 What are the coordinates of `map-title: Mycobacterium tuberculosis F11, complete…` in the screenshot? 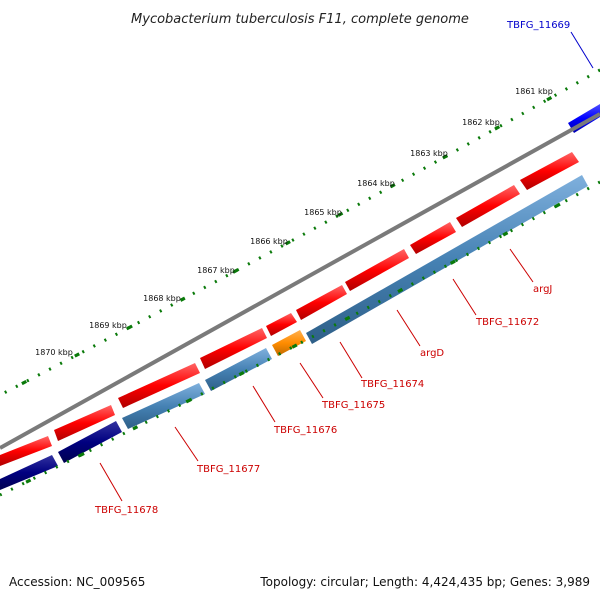 It's located at (300, 19).